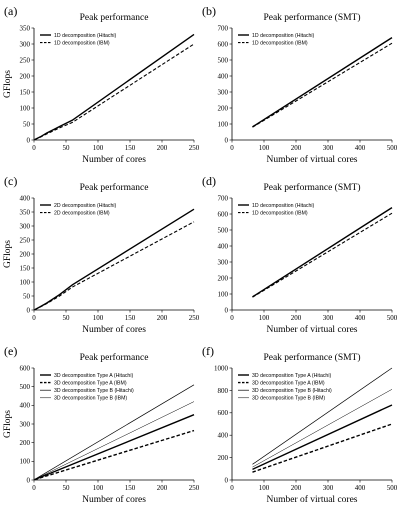  Describe the element at coordinates (10, 351) in the screenshot. I see `panel-label: (e)` at that location.